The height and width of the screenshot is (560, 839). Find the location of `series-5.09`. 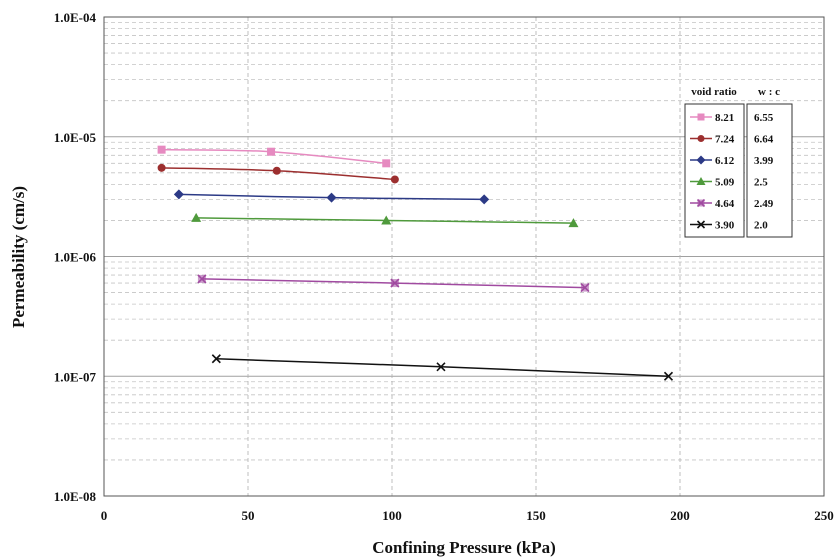

series-5.09 is located at coordinates (385, 220).